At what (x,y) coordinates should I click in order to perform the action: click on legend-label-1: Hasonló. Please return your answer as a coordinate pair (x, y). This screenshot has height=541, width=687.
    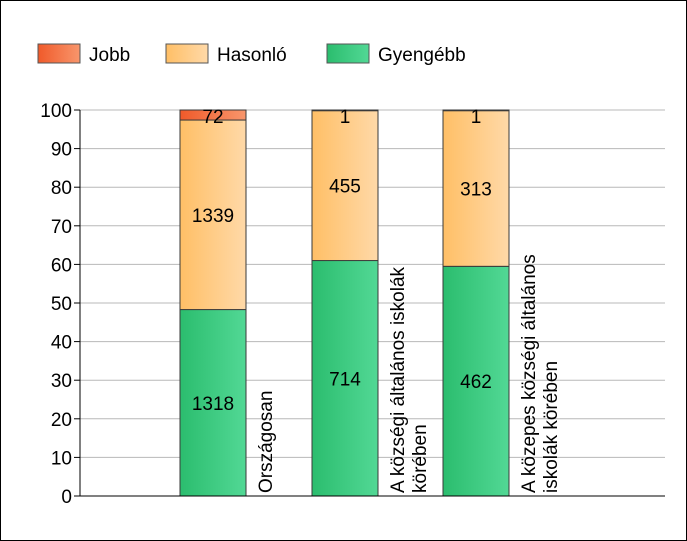
    Looking at the image, I should click on (252, 55).